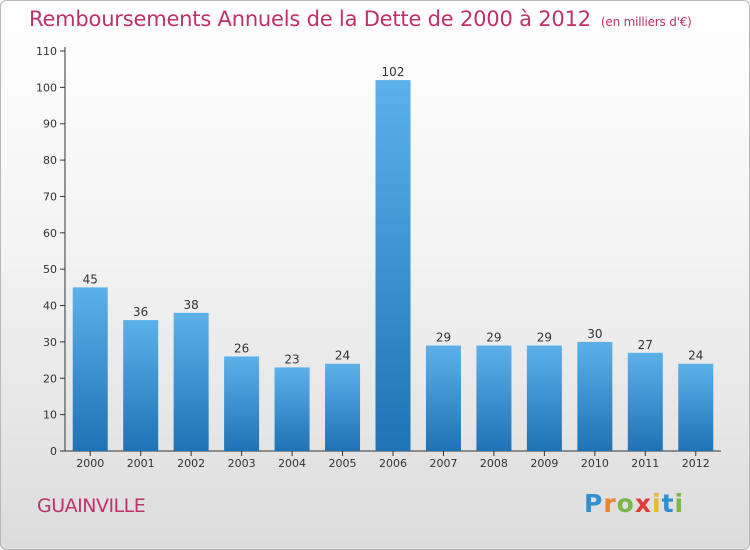 This screenshot has height=550, width=750. What do you see at coordinates (494, 463) in the screenshot?
I see `x-tick-label: 2008` at bounding box center [494, 463].